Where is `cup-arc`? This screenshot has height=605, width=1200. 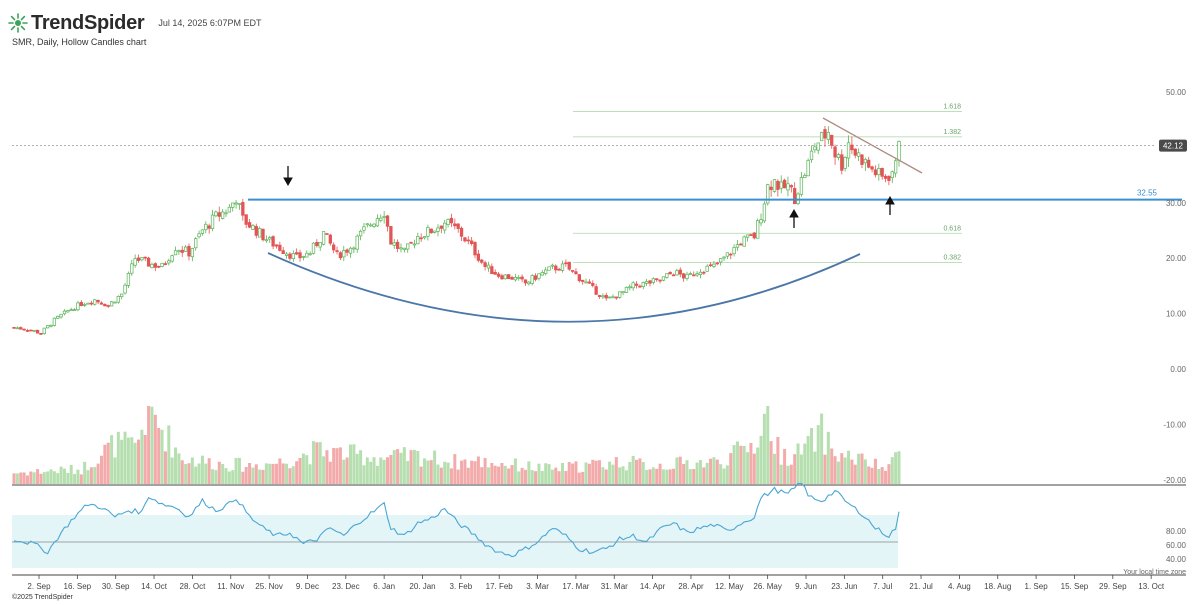
cup-arc is located at coordinates (564, 287).